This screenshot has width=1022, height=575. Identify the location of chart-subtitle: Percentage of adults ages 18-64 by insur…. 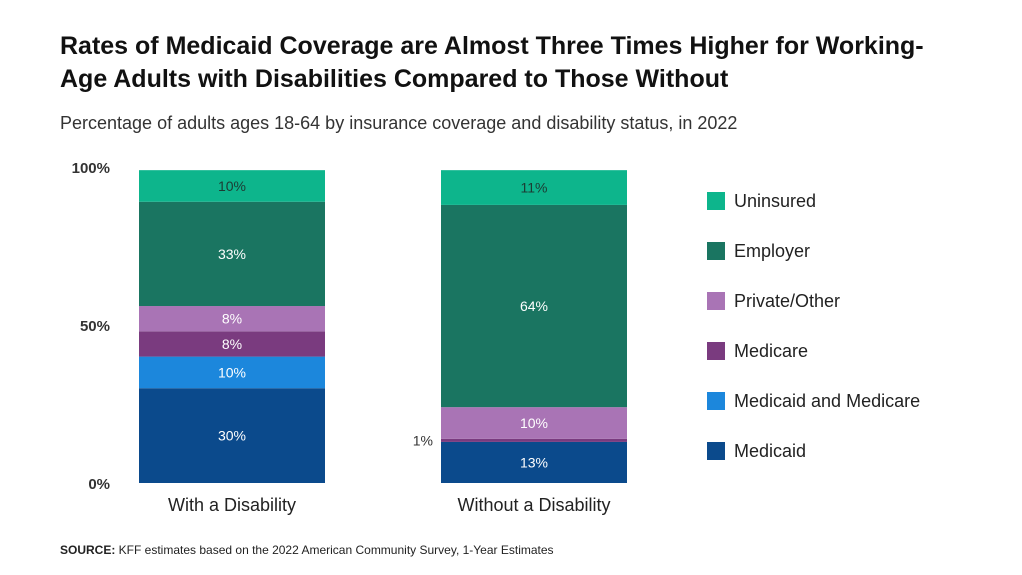
(399, 123).